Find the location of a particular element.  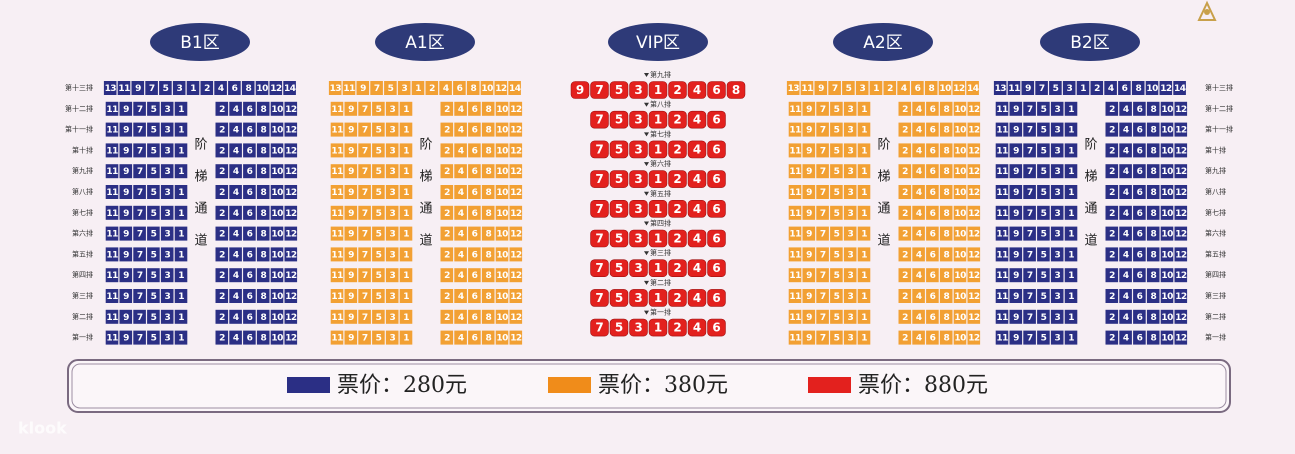

vip-row-label: 第二排 is located at coordinates (660, 282).